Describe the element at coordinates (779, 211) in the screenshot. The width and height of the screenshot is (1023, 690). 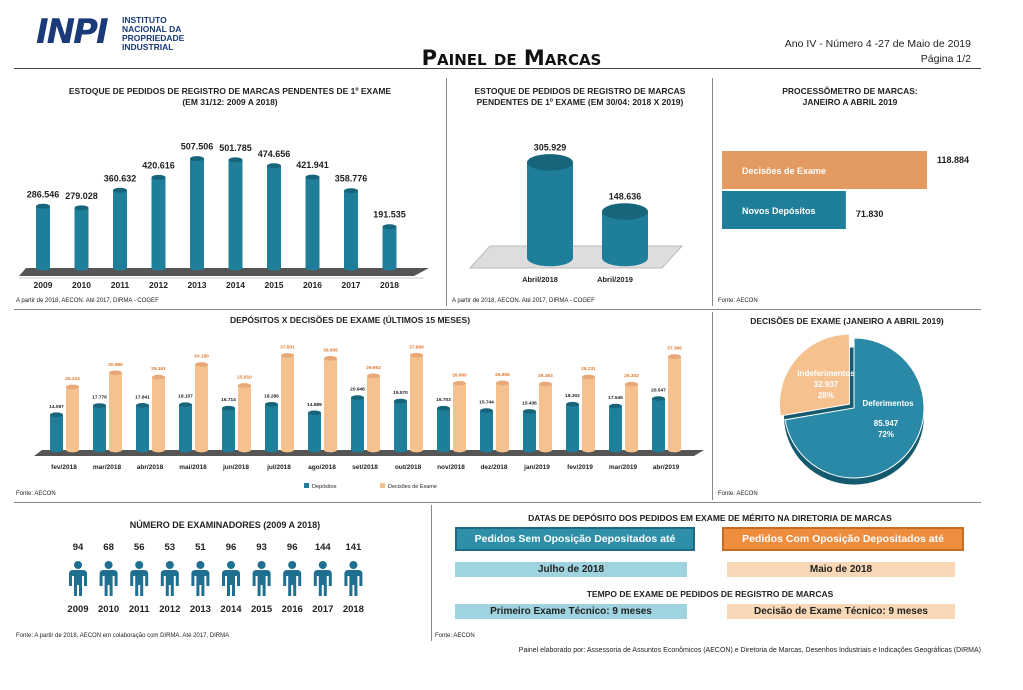
I see `bar-label: Novos Depósitos` at that location.